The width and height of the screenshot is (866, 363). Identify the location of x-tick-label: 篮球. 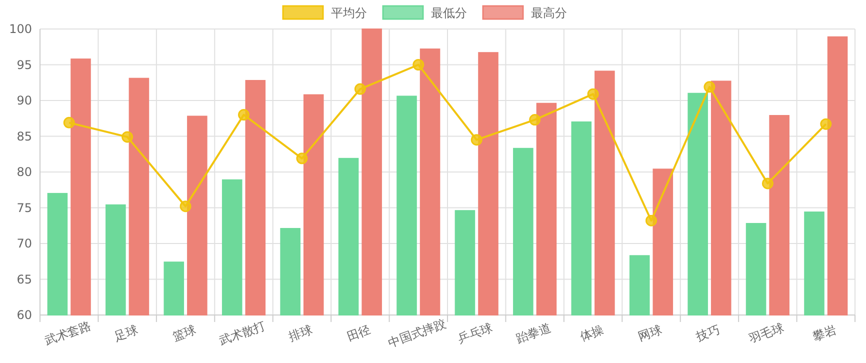
(184, 333).